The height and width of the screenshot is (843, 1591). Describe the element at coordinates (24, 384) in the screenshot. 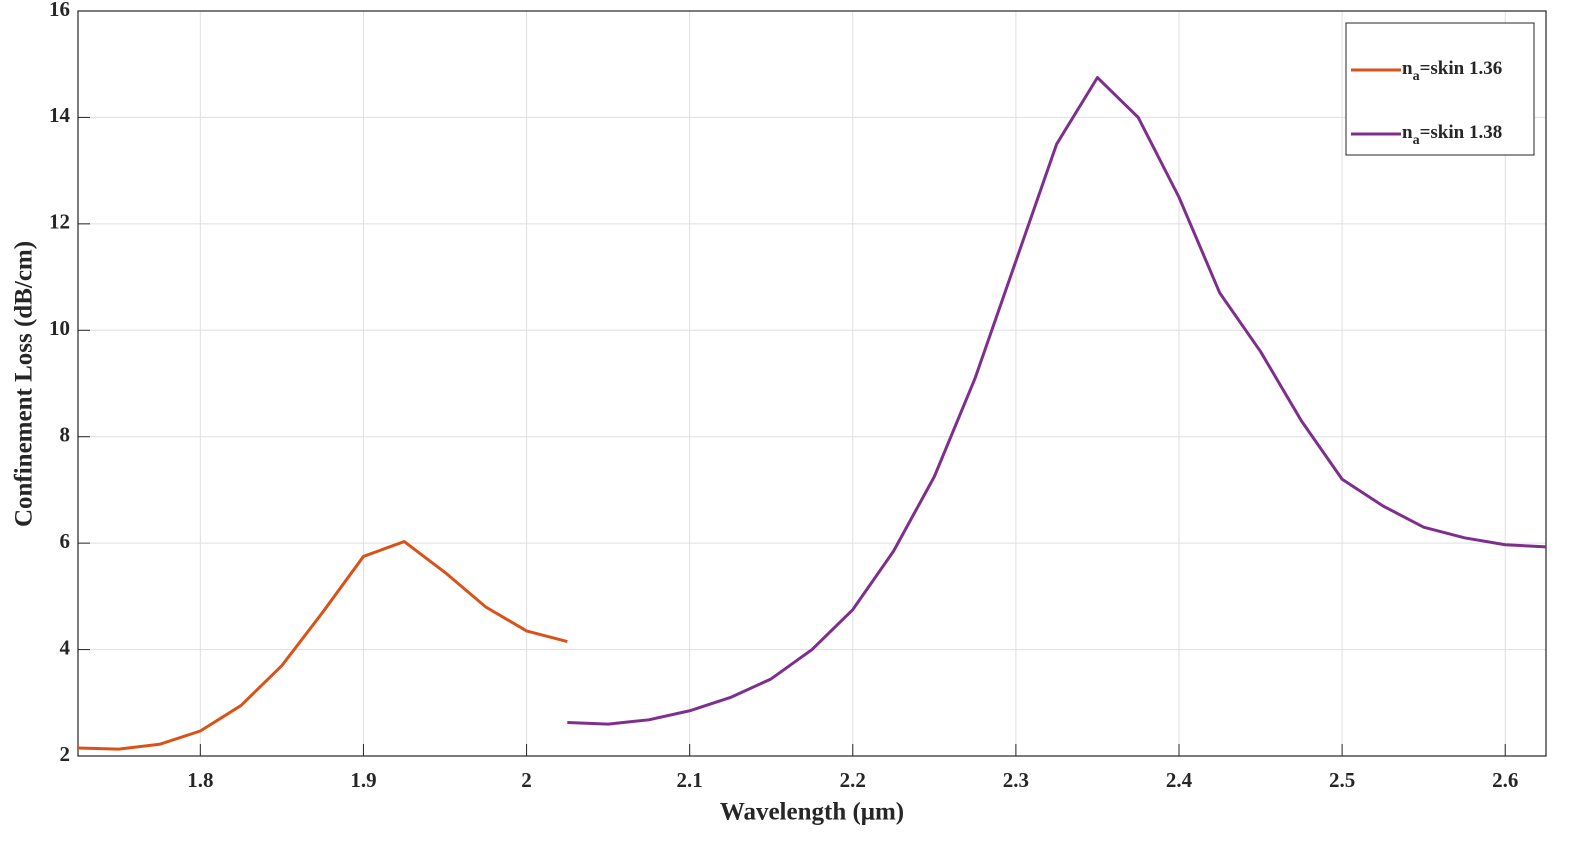

I see `y-axis-label: Confinement Loss (dB/cm)` at that location.